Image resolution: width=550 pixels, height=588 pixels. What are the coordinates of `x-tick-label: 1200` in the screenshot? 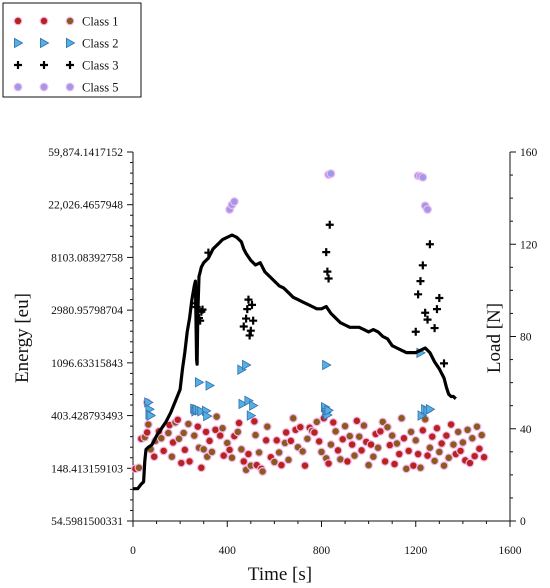 It's located at (415, 551).